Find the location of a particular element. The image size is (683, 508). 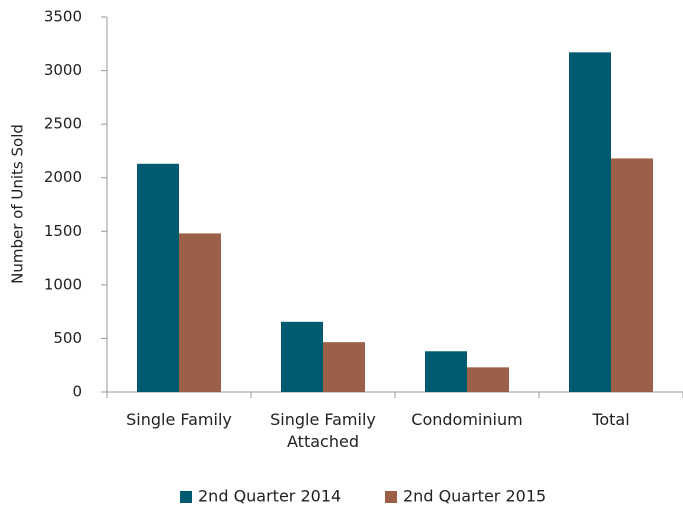

y-tick-label: 3000 is located at coordinates (63, 70).